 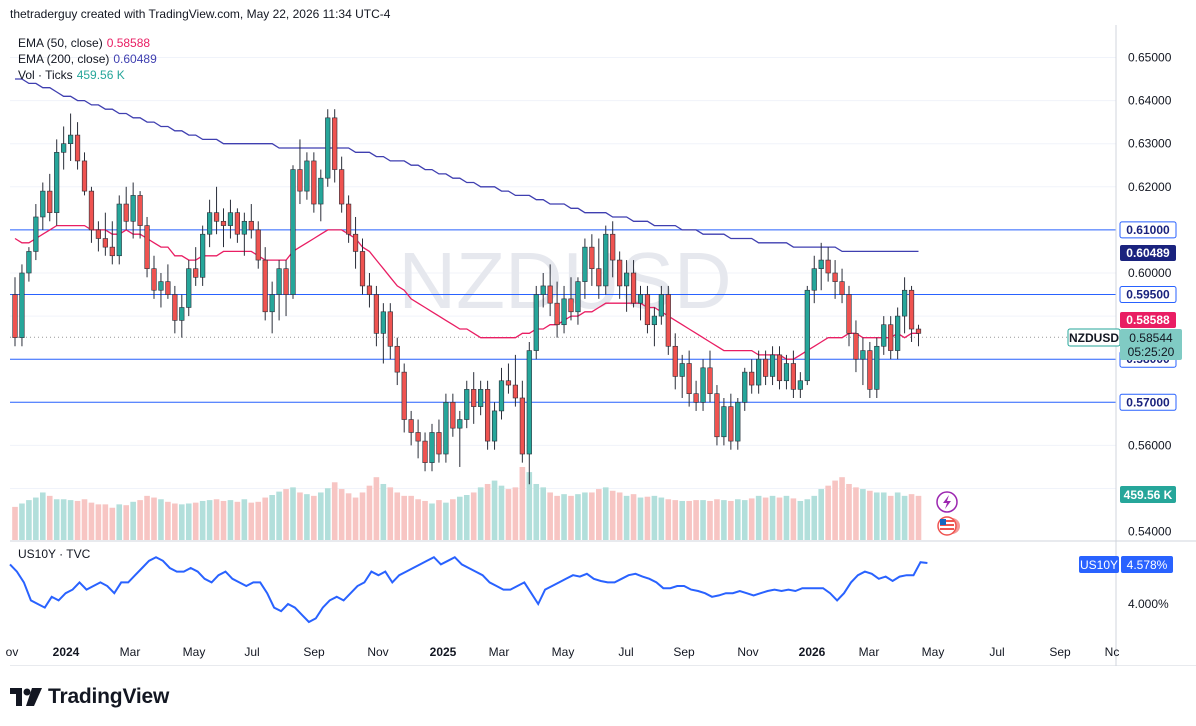 I want to click on ema200-legend-row: EMA (200, close) 0.60489, so click(x=87, y=59).